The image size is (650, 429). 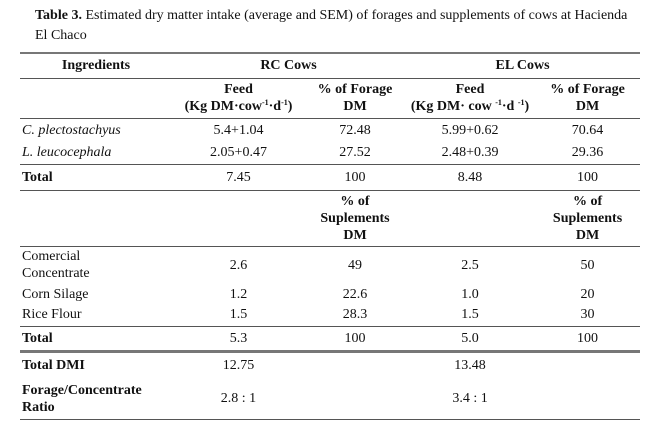 I want to click on cell: 28.3, so click(x=355, y=315).